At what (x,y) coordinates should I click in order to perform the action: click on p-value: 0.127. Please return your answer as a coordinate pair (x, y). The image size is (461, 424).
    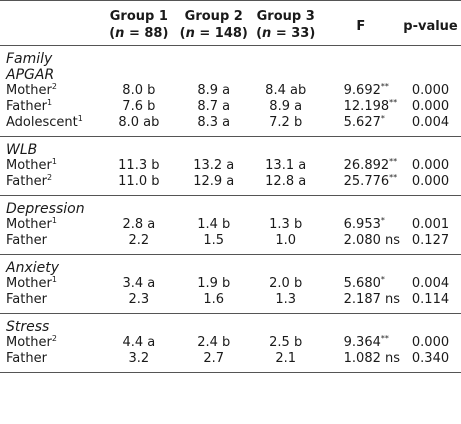
    Looking at the image, I should click on (430, 240).